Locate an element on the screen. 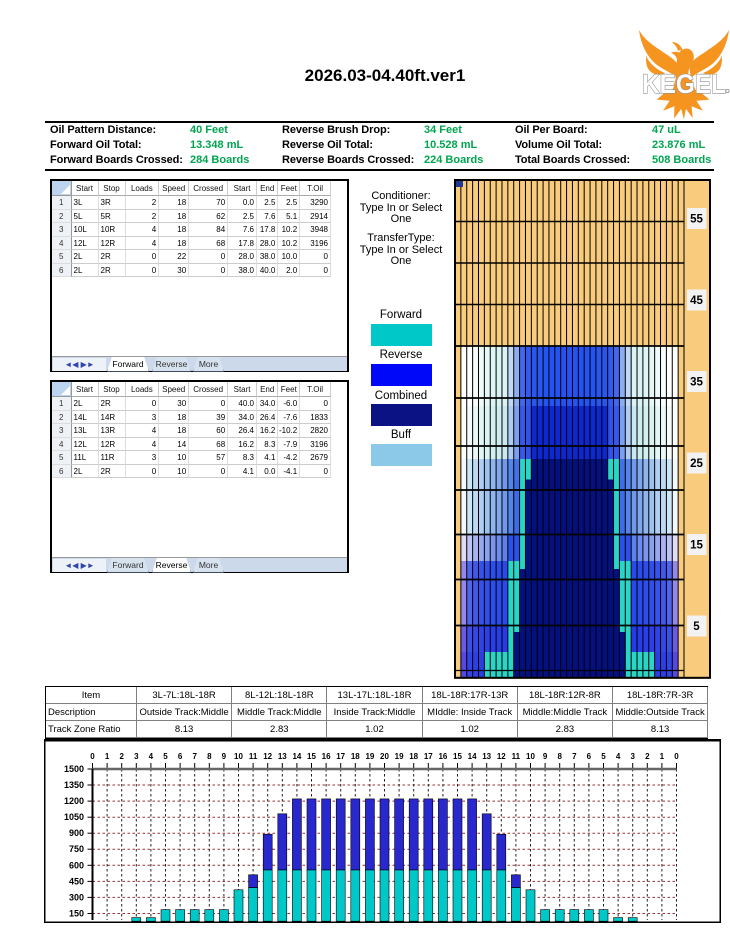  svg-text: 45 is located at coordinates (696, 301).